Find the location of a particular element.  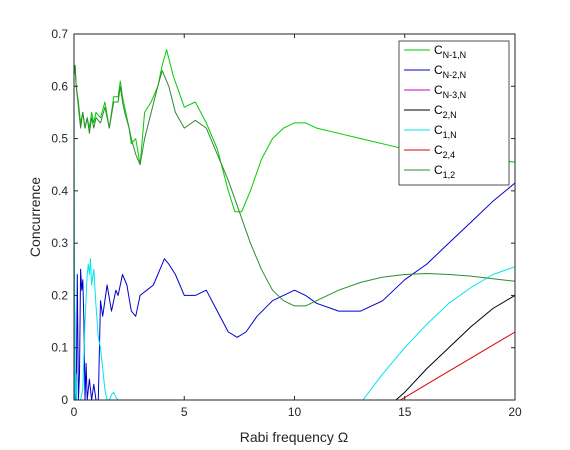

y-tick-label-7: 0.7 is located at coordinates (59, 34).